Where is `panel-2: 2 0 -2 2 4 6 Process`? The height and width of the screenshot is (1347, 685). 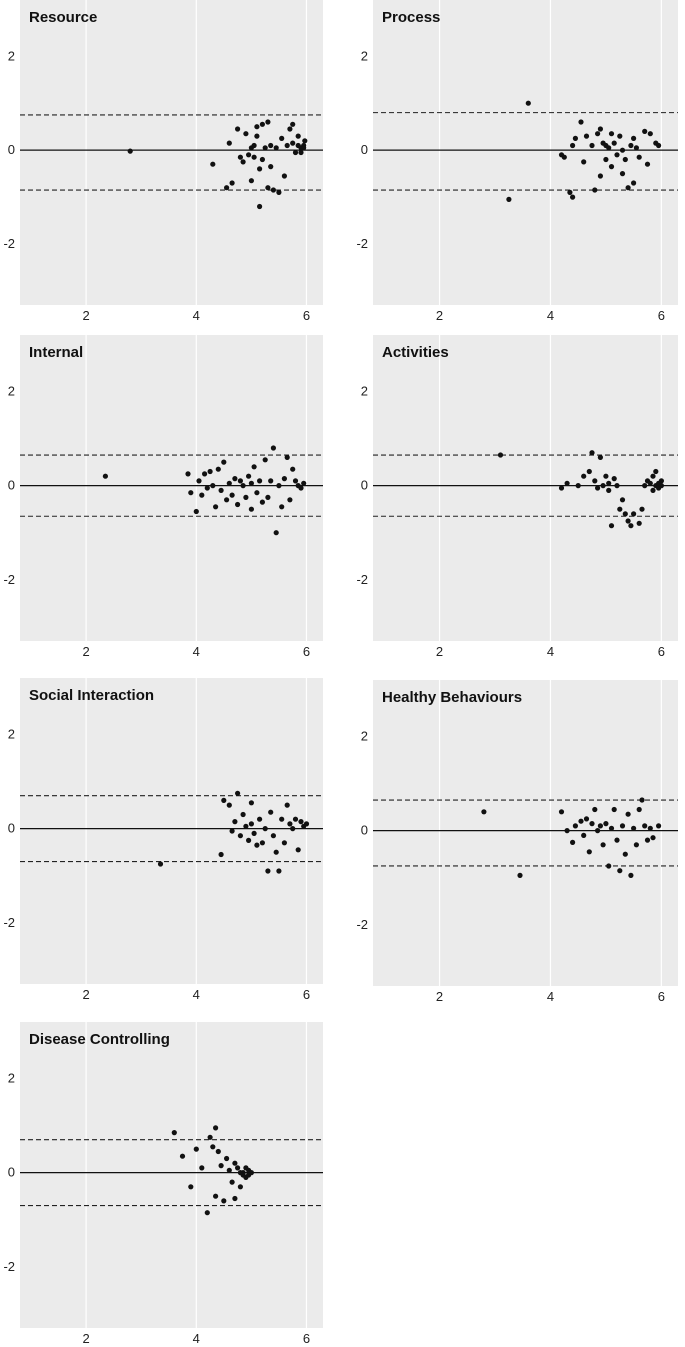 panel-2: 2 0 -2 2 4 6 Process is located at coordinates (517, 161).